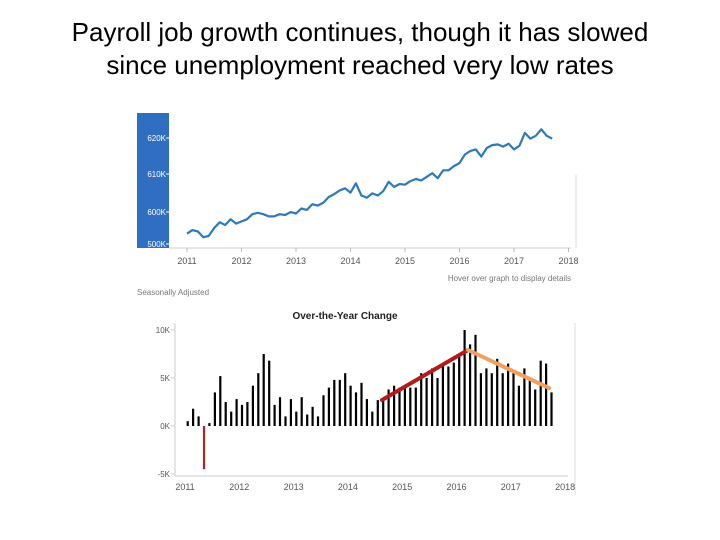  I want to click on change-y-tick-label: 5K, so click(165, 378).